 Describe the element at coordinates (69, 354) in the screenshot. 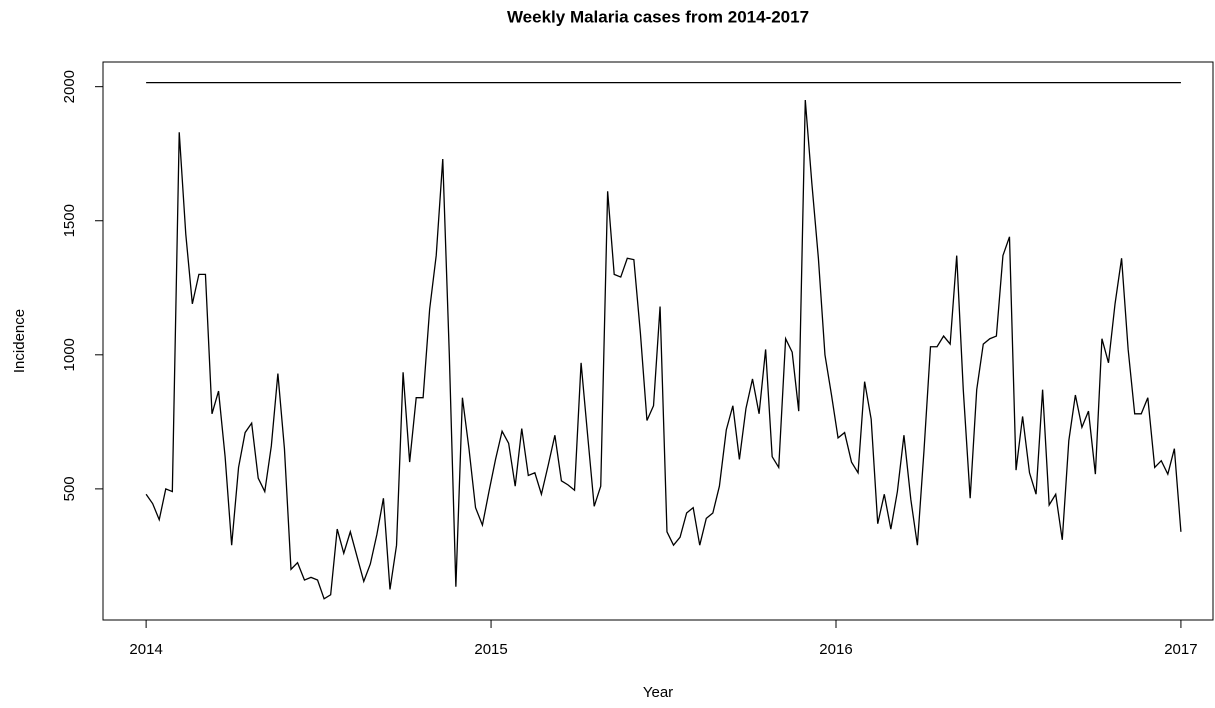

I see `y-tick-label: 1000` at that location.